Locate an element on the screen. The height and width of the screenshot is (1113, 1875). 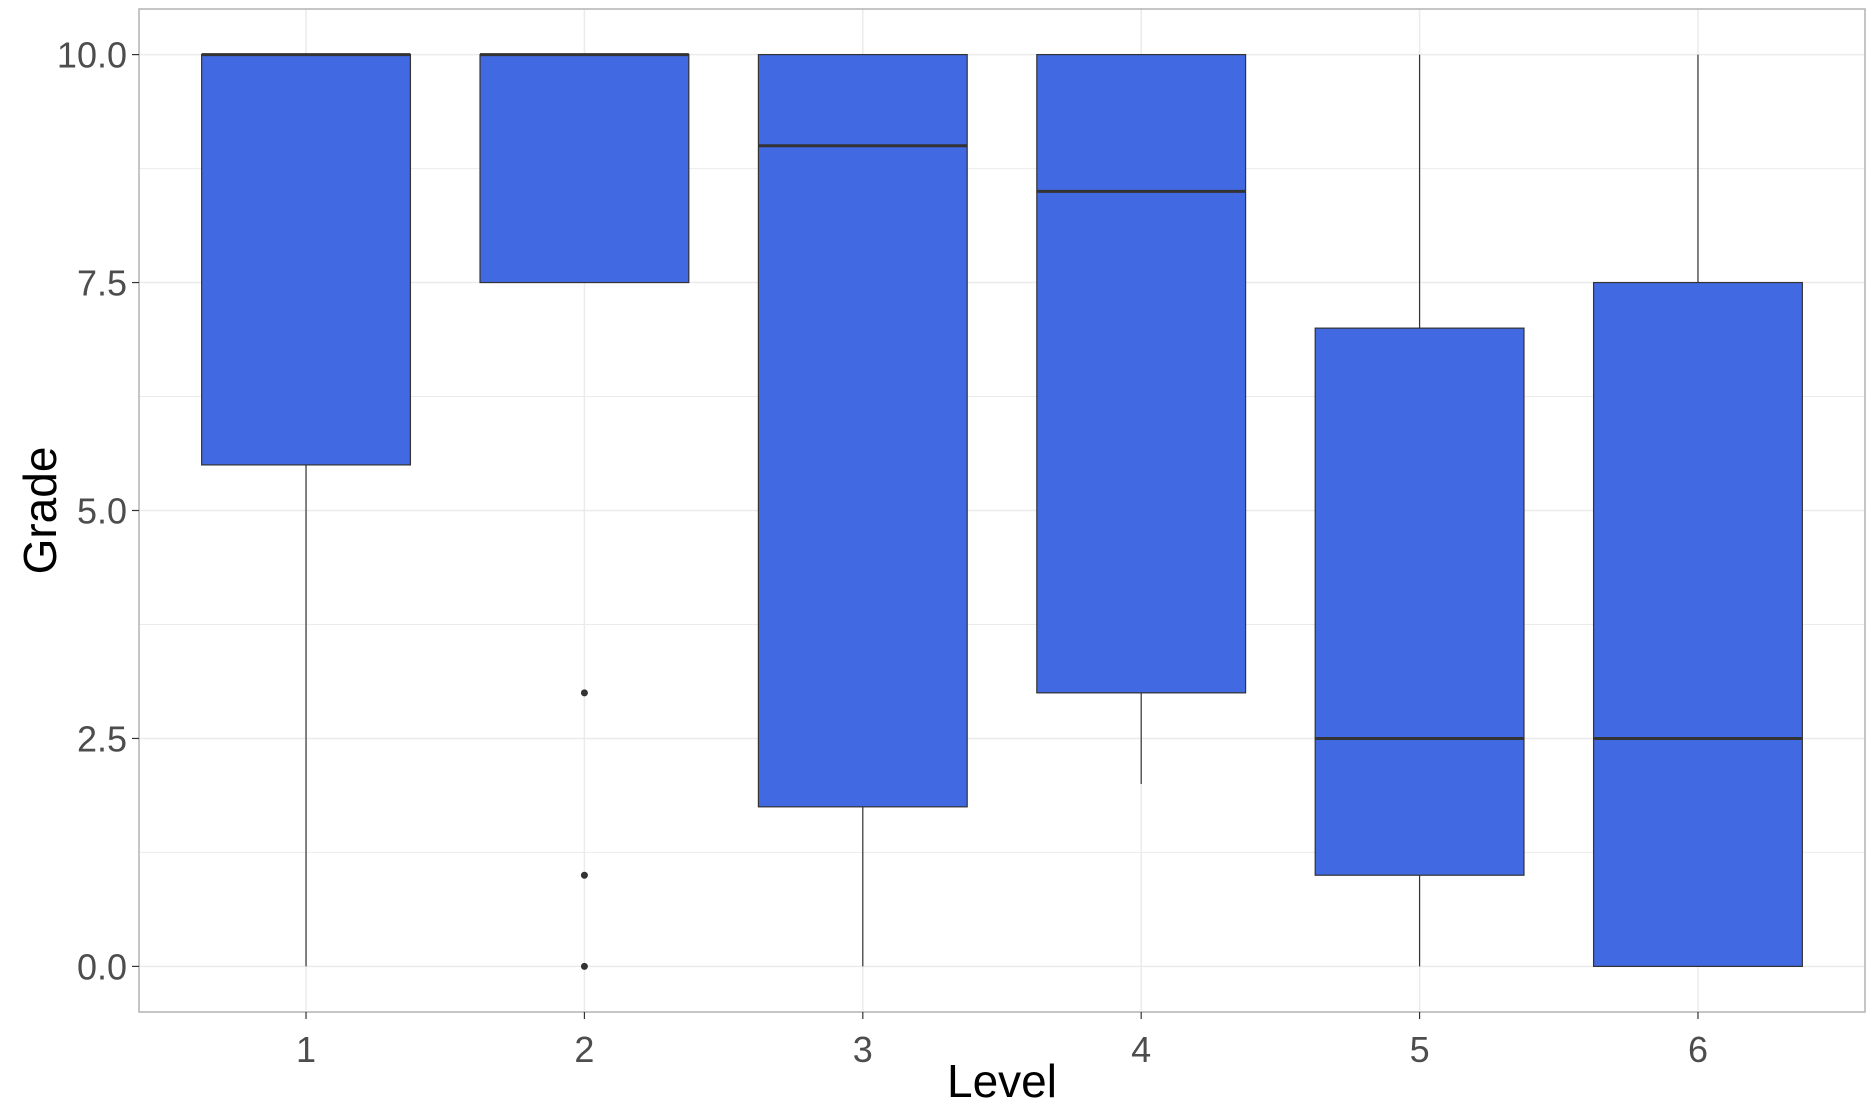
y-tick-label: 10.0 is located at coordinates (92, 55).